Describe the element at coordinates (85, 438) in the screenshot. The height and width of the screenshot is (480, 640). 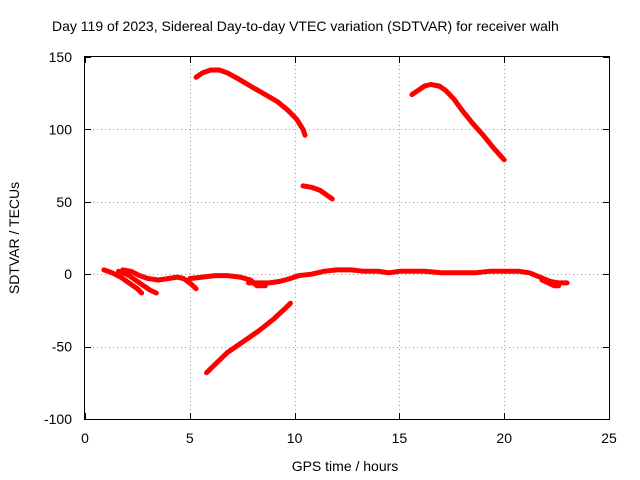
I see `x-tick-label: 0` at that location.